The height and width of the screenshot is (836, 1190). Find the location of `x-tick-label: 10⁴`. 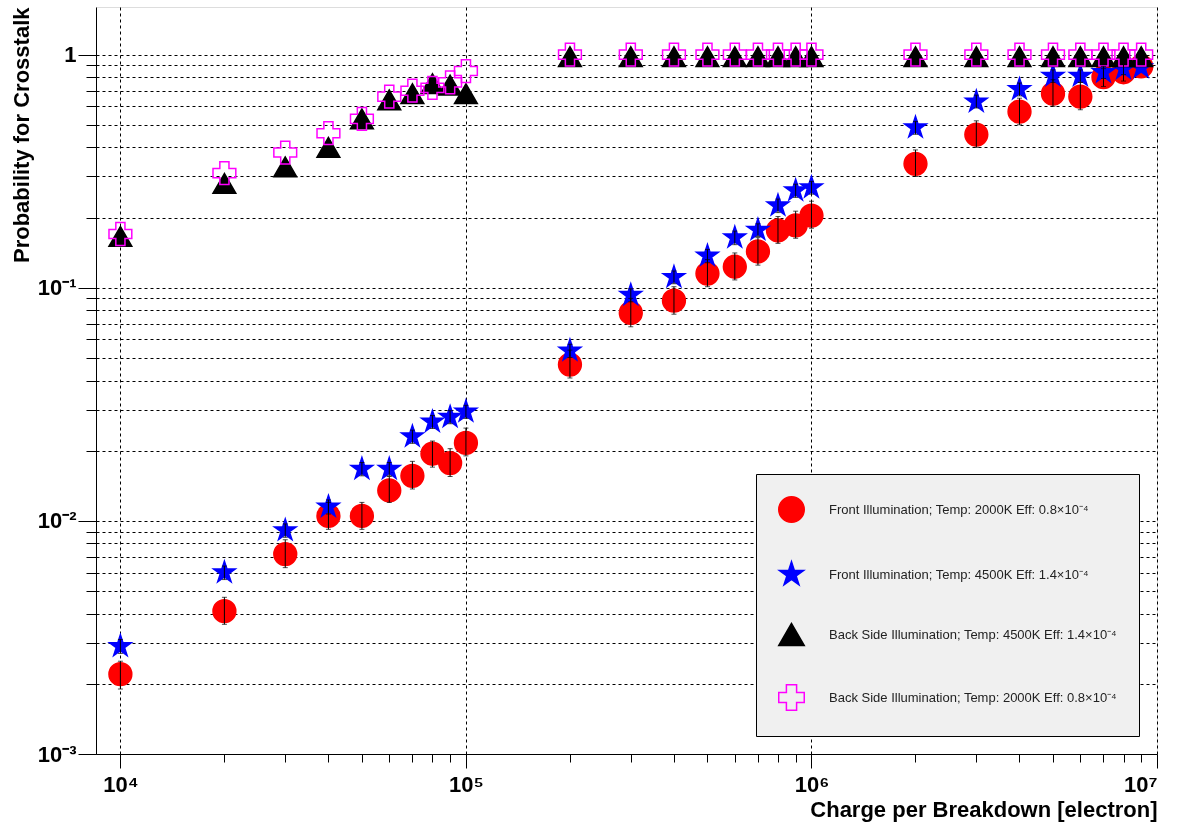

x-tick-label: 10⁴ is located at coordinates (121, 784).